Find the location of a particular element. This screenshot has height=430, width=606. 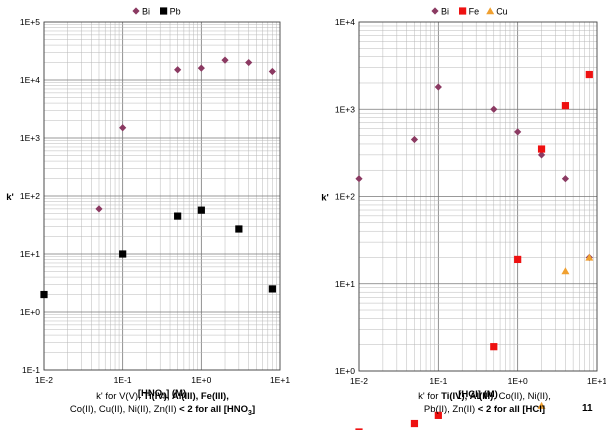

left-x-tick-label: 1E-2 is located at coordinates (44, 380).